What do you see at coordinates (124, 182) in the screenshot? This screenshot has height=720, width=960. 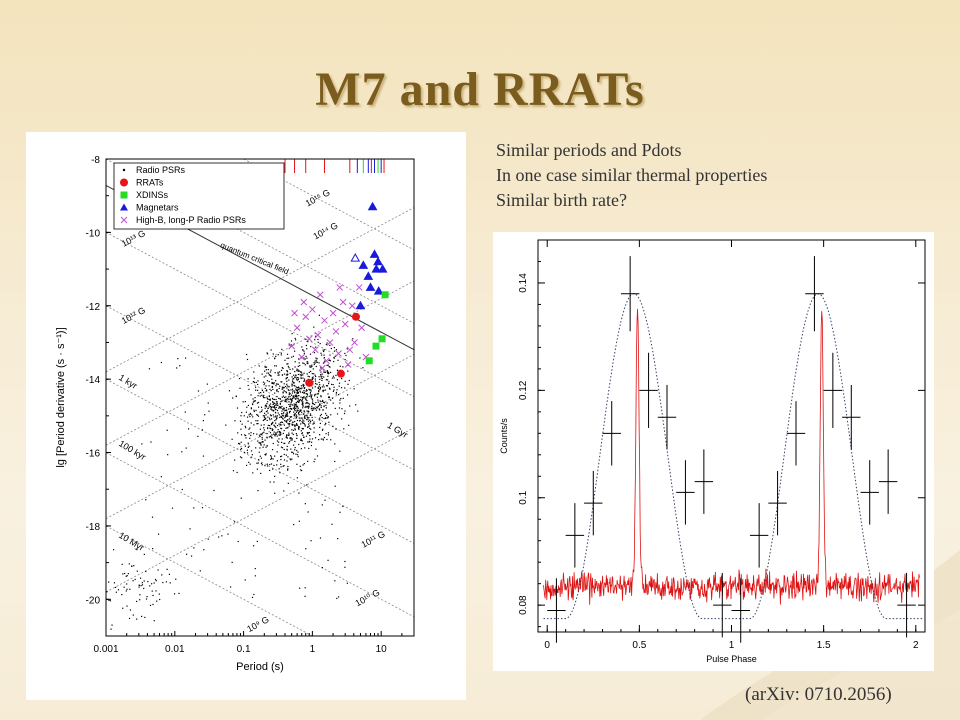 I see `legend-marker` at bounding box center [124, 182].